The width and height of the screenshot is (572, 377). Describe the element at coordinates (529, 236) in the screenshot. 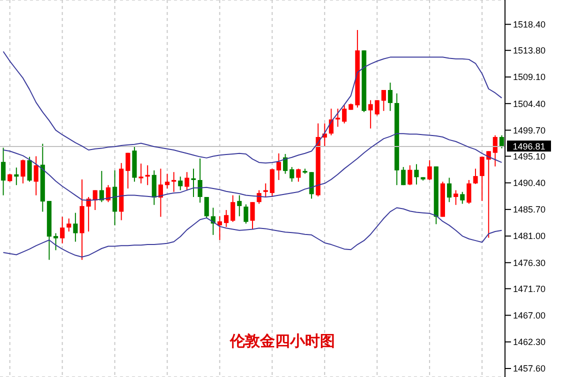

I see `y-tick-label: 1481.00` at that location.